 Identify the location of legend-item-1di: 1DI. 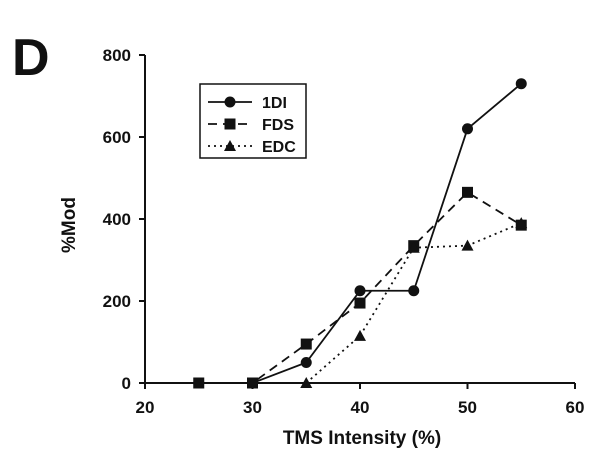
(247, 103).